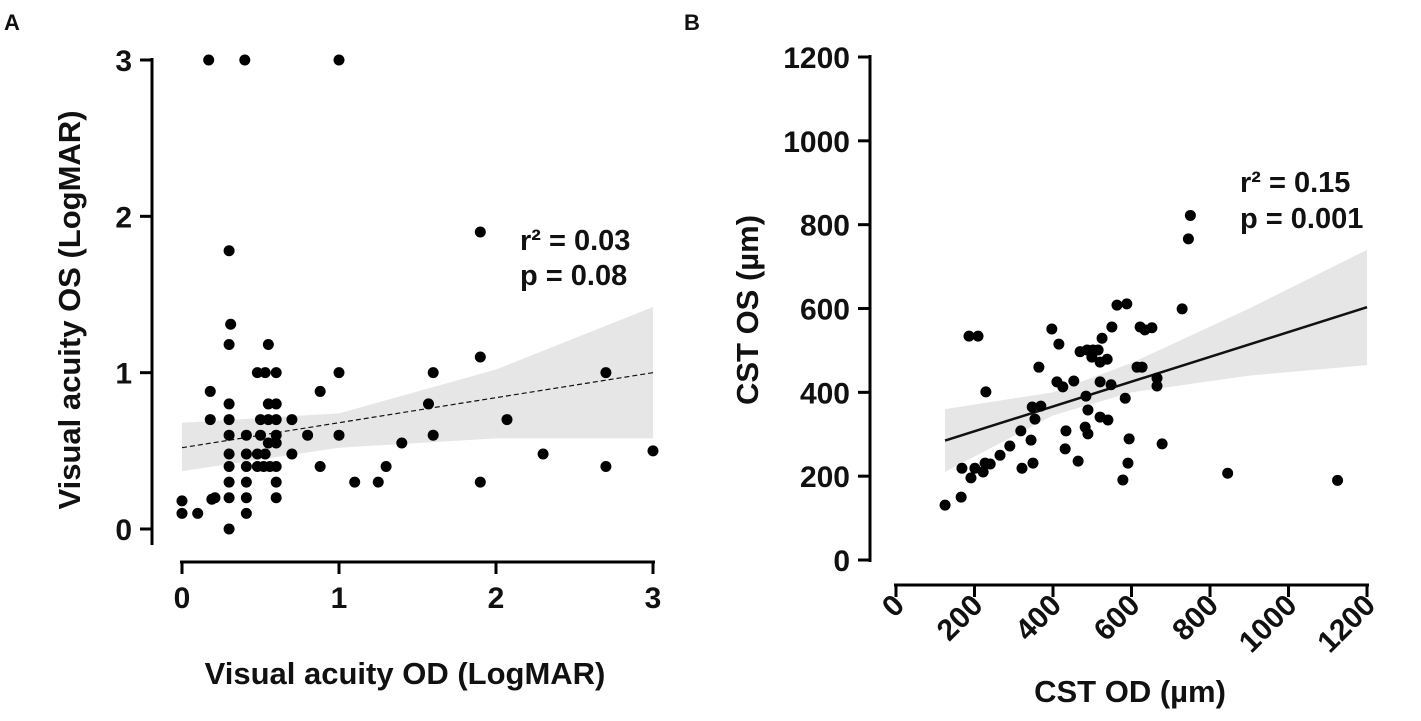 The width and height of the screenshot is (1421, 721). What do you see at coordinates (123, 61) in the screenshot?
I see `y-tick-label: 3` at bounding box center [123, 61].